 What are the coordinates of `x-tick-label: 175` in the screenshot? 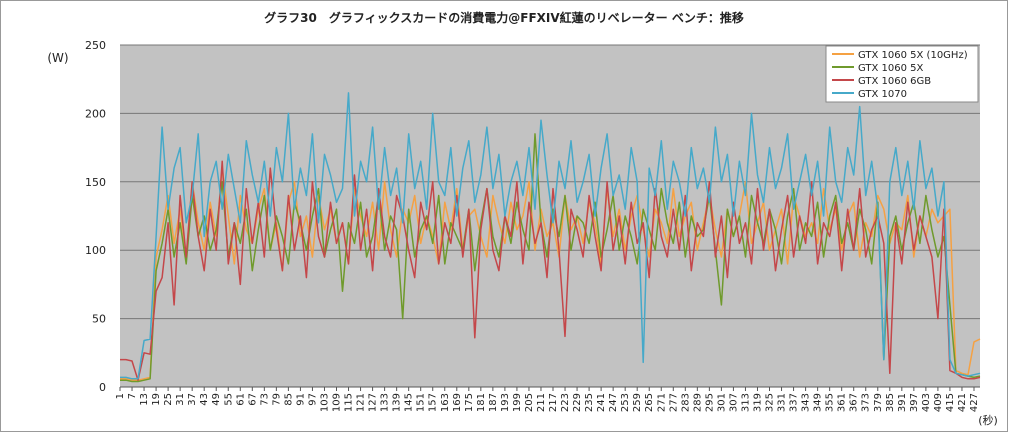 It's located at (469, 402).